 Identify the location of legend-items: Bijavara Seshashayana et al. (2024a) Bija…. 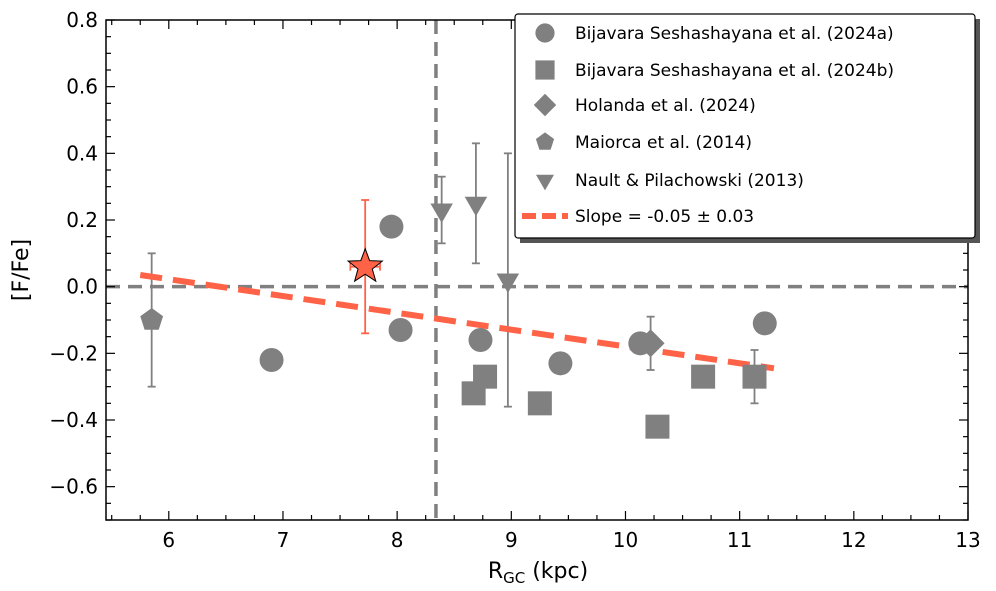
(708, 125).